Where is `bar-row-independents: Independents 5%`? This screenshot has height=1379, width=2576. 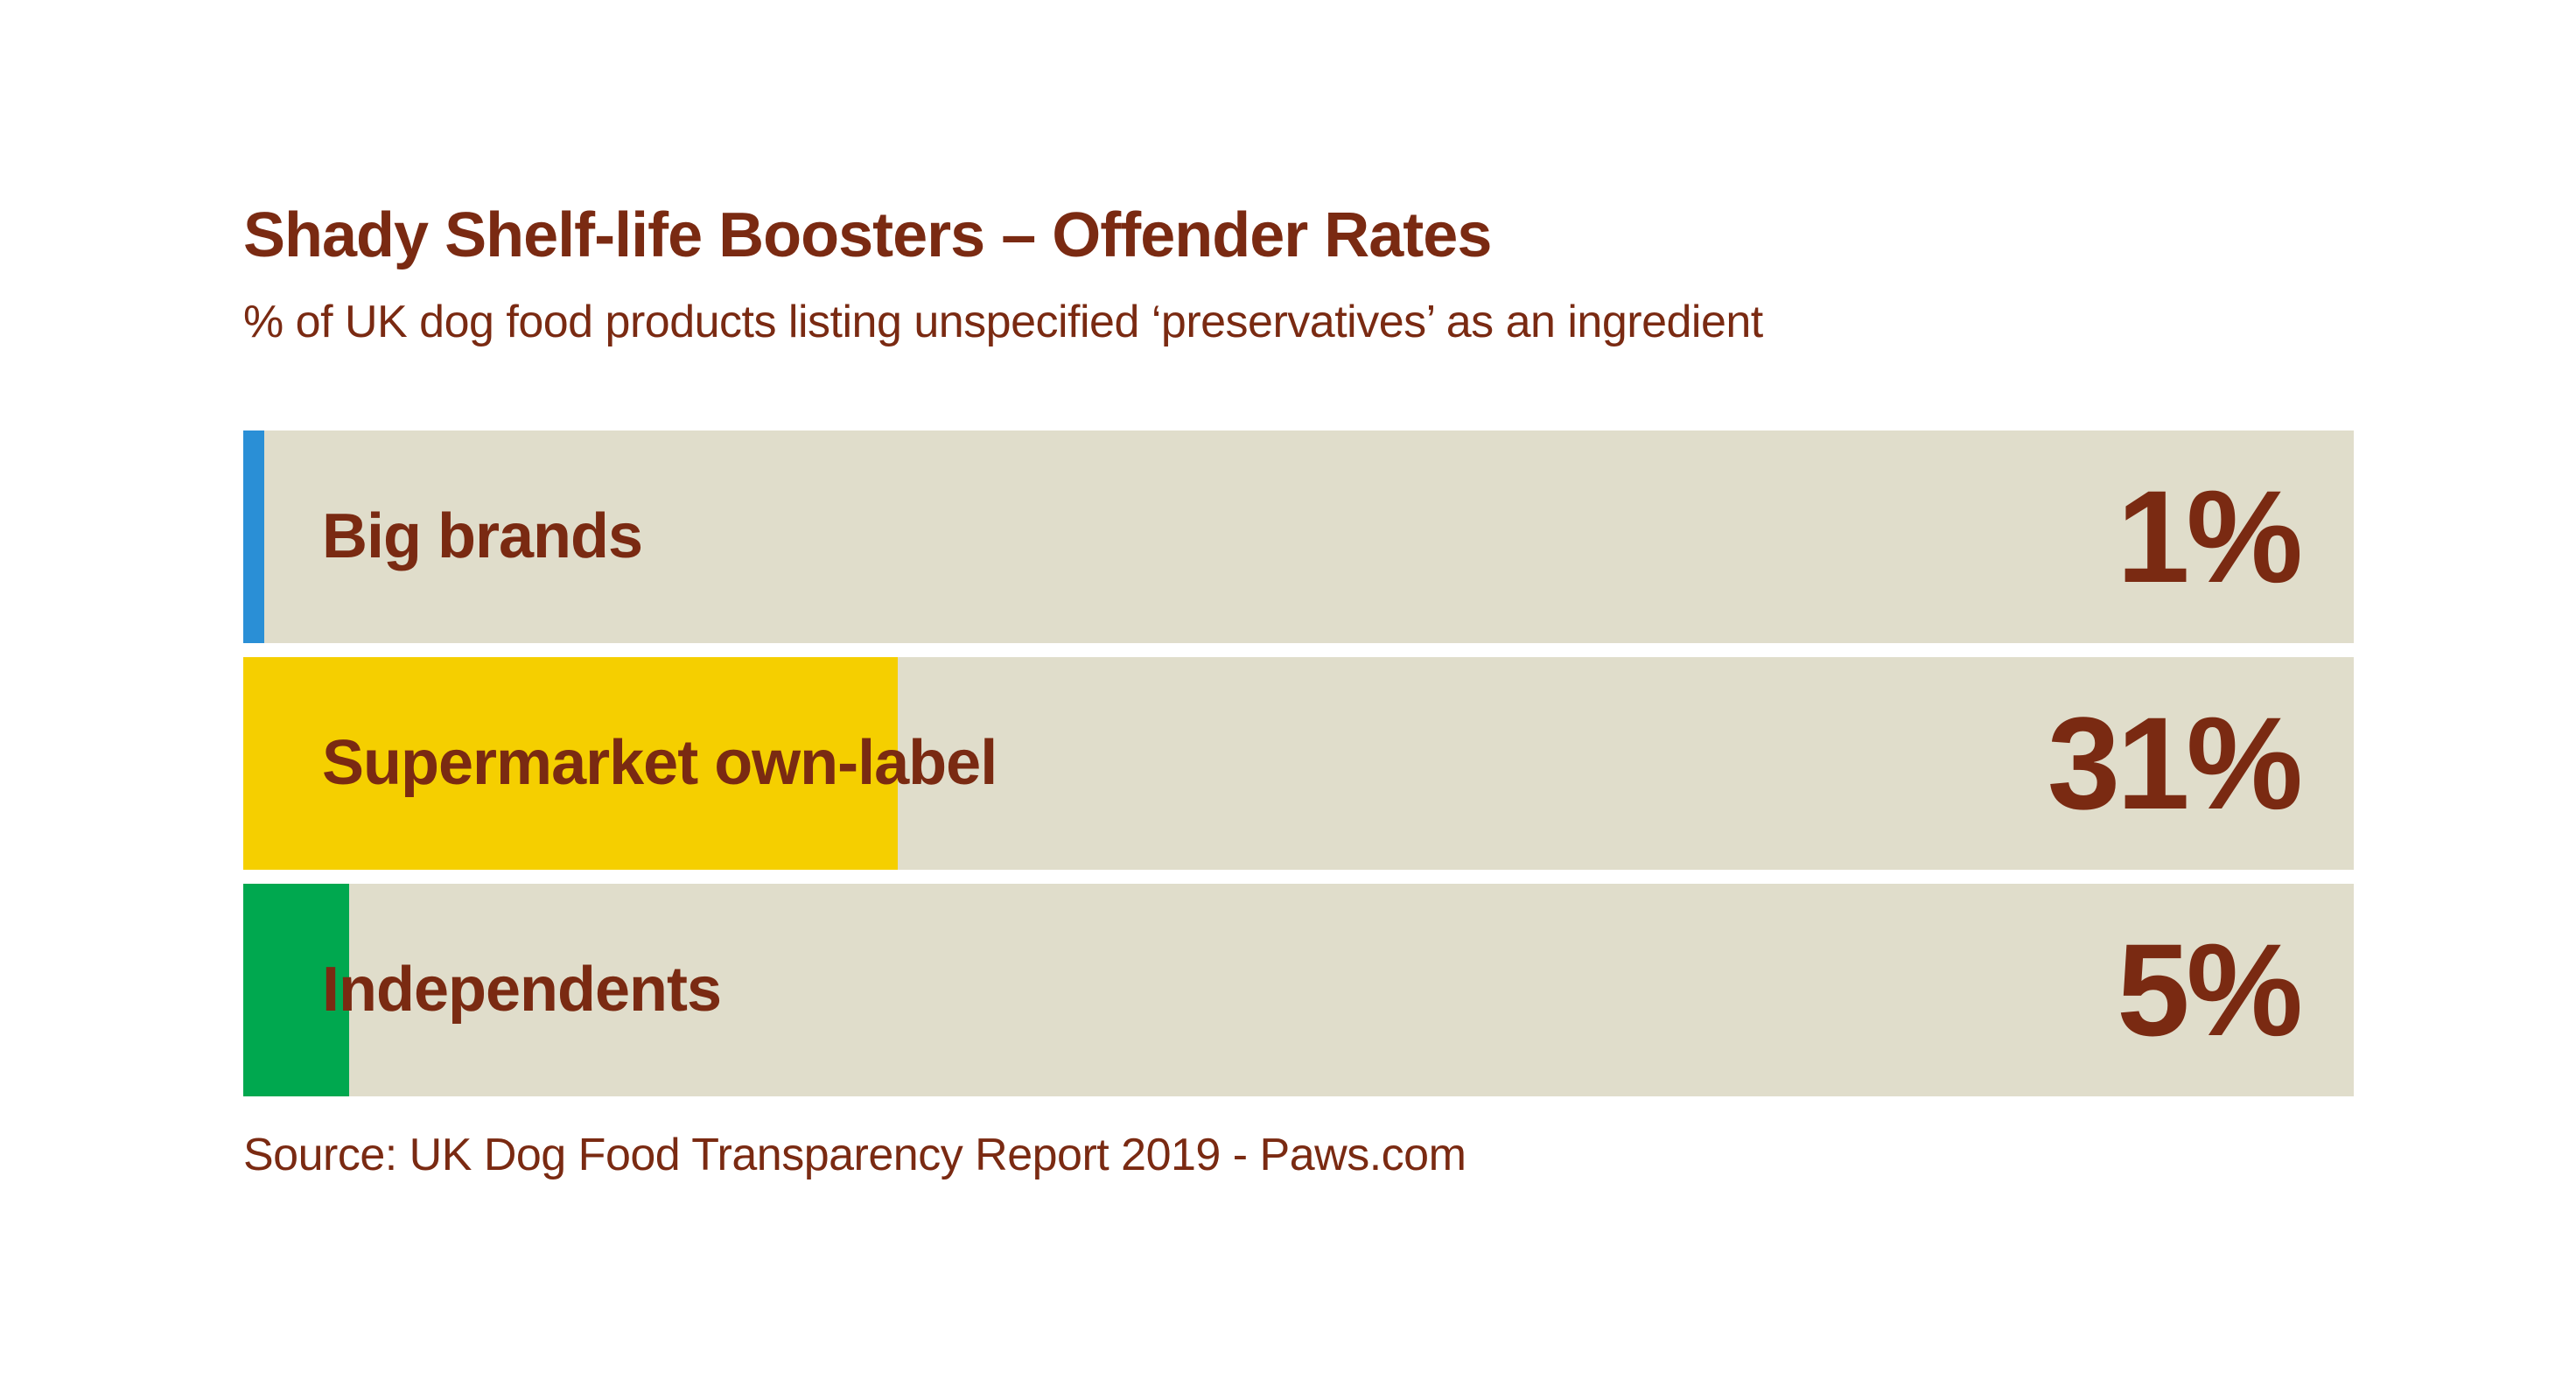 bar-row-independents: Independents 5% is located at coordinates (1298, 990).